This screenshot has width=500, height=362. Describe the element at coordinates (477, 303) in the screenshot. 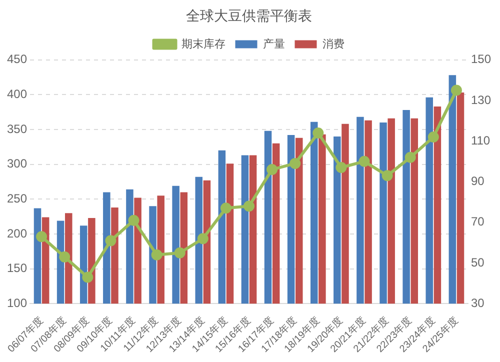

I see `y2-tick-label: 30` at that location.